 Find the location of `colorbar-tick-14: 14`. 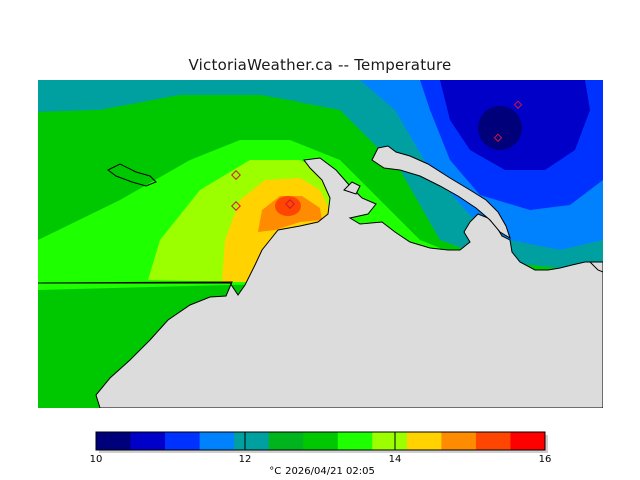

colorbar-tick-14: 14 is located at coordinates (395, 459).